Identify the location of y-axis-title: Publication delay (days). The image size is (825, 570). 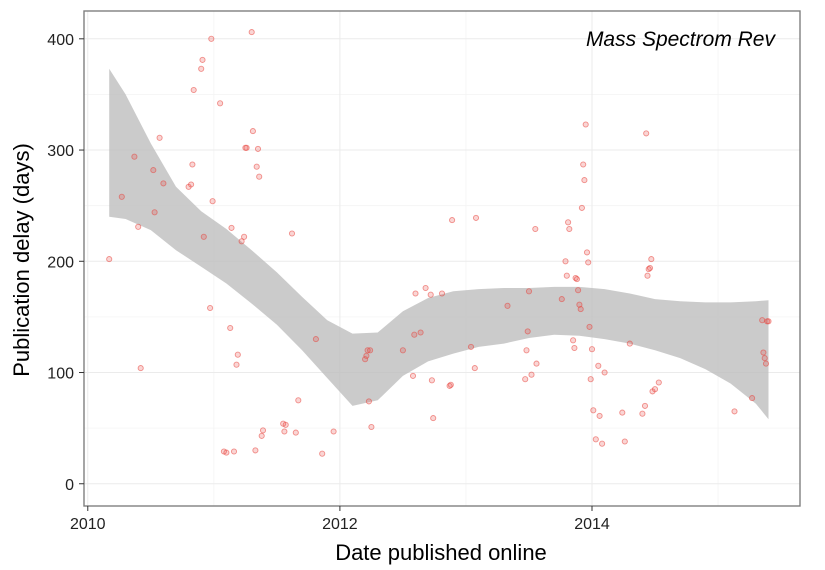
(21, 260).